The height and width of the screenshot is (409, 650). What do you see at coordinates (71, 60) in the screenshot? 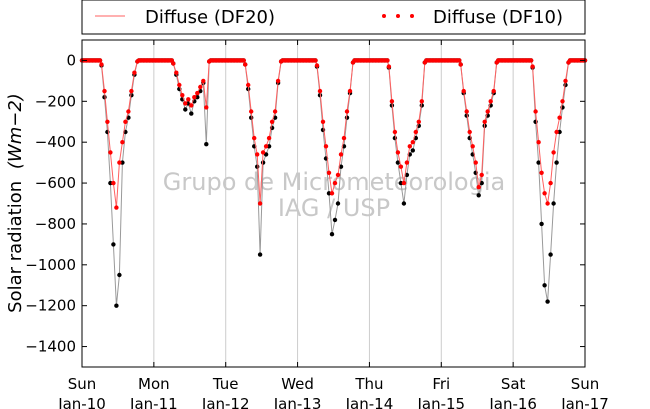
I see `y-tick-label: 0` at bounding box center [71, 60].